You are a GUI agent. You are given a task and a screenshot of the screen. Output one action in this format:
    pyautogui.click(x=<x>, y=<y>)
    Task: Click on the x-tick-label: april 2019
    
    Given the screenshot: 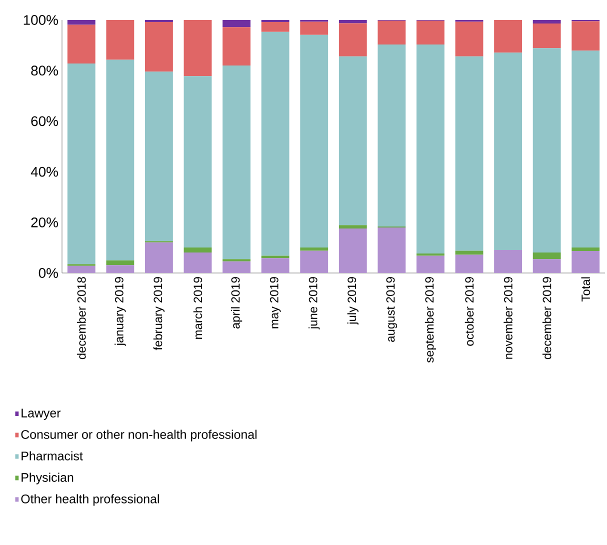 What is the action you would take?
    pyautogui.click(x=236, y=303)
    